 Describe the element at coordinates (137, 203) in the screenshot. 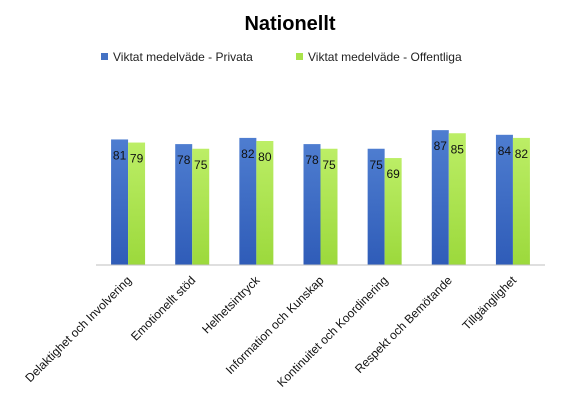

I see `bar-offentliga-delaktighet-och-involvering` at that location.